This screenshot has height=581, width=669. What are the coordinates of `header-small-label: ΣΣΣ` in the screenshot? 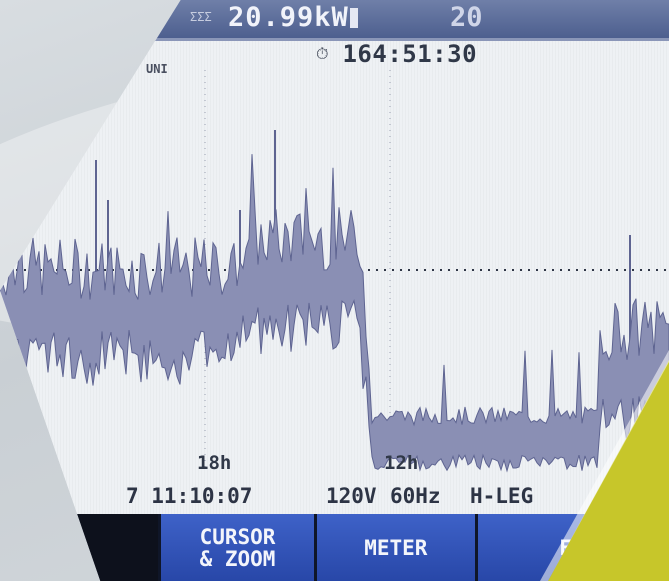 It's located at (201, 17).